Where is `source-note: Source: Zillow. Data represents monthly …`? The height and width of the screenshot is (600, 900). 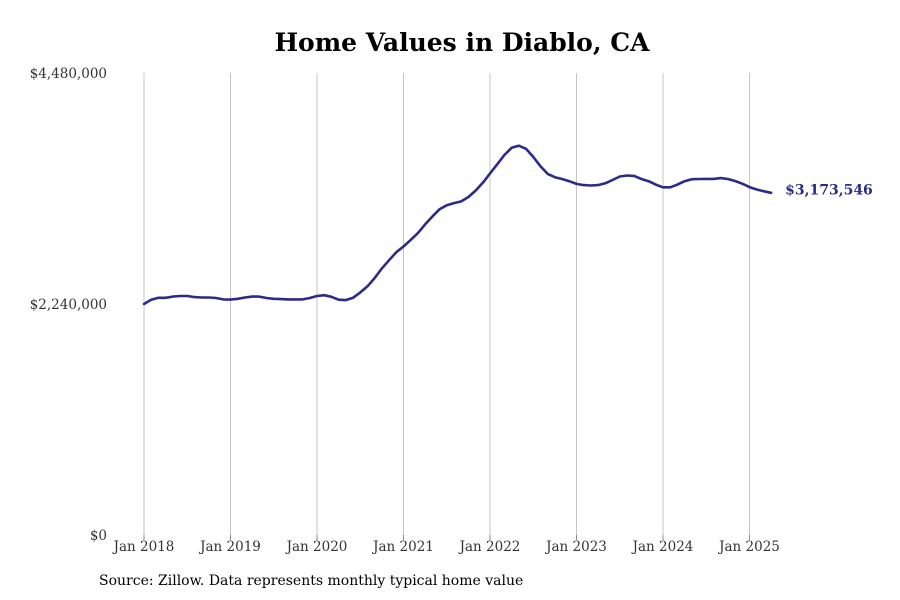 source-note: Source: Zillow. Data represents monthly … is located at coordinates (311, 581).